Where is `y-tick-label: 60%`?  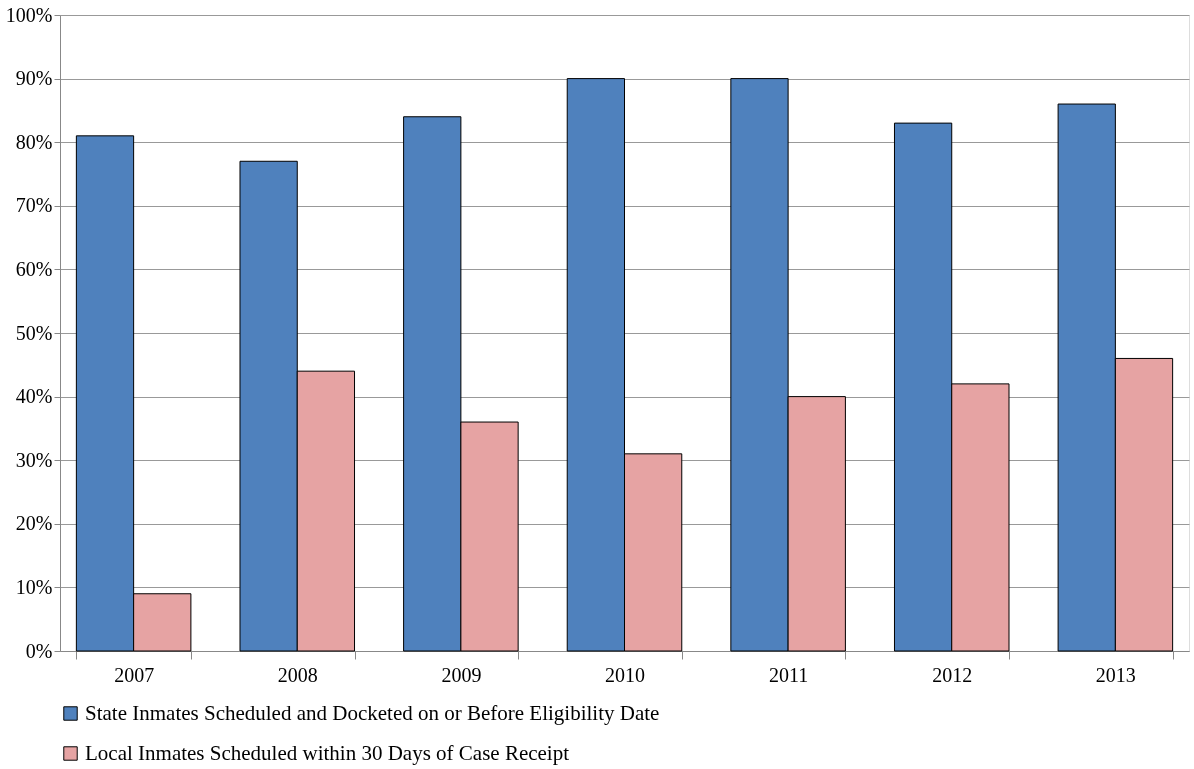
y-tick-label: 60% is located at coordinates (34, 268).